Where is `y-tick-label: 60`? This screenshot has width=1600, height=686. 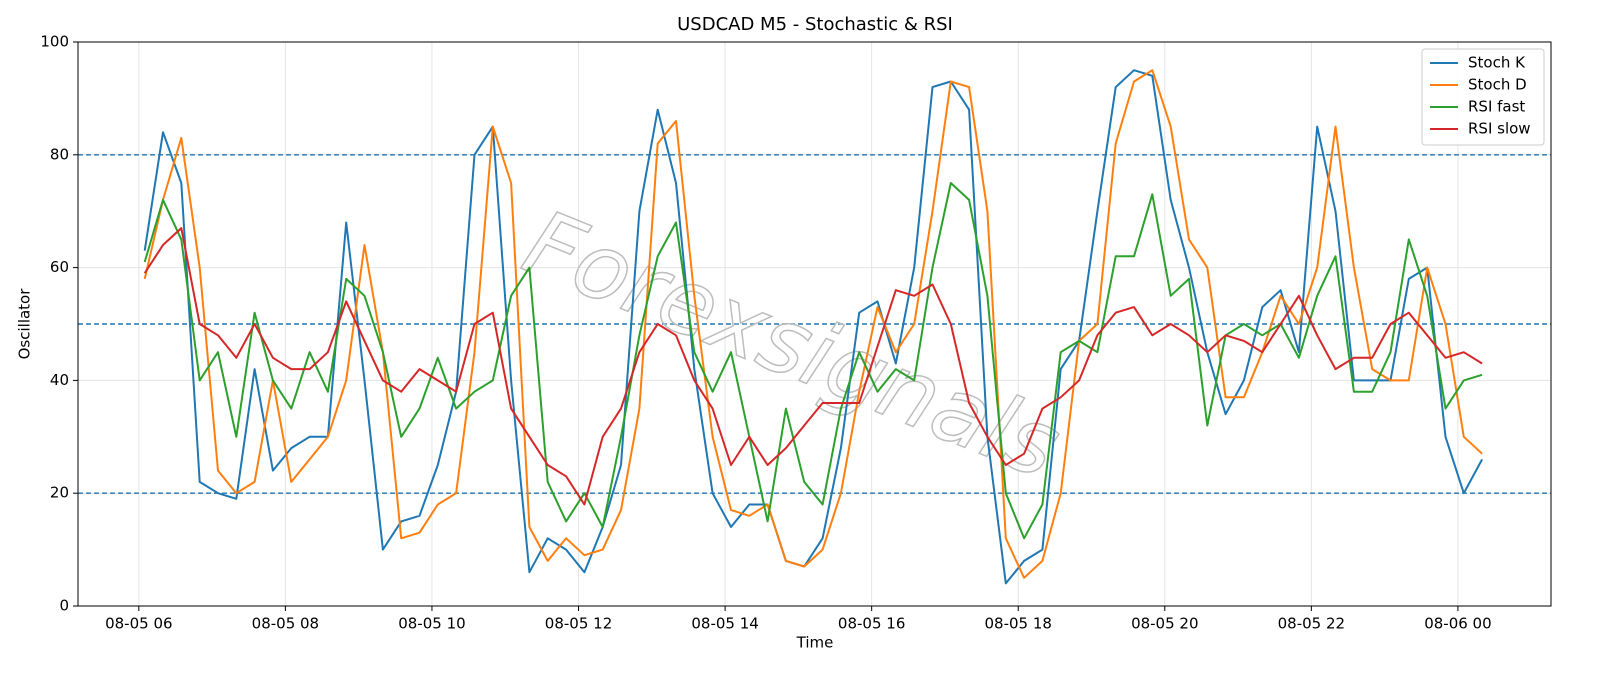 y-tick-label: 60 is located at coordinates (59, 267).